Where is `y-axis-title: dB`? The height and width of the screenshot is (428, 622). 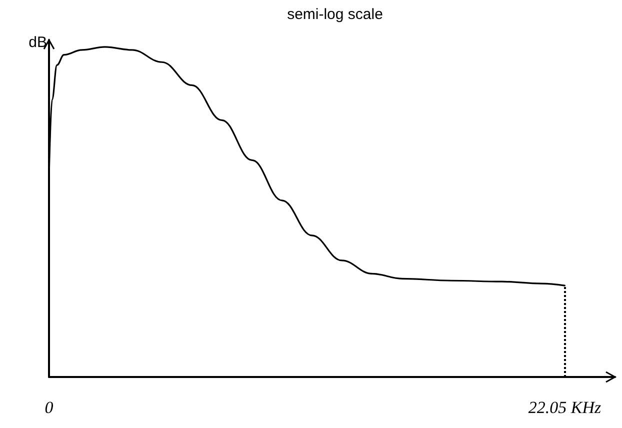
y-axis-title: dB is located at coordinates (37, 42).